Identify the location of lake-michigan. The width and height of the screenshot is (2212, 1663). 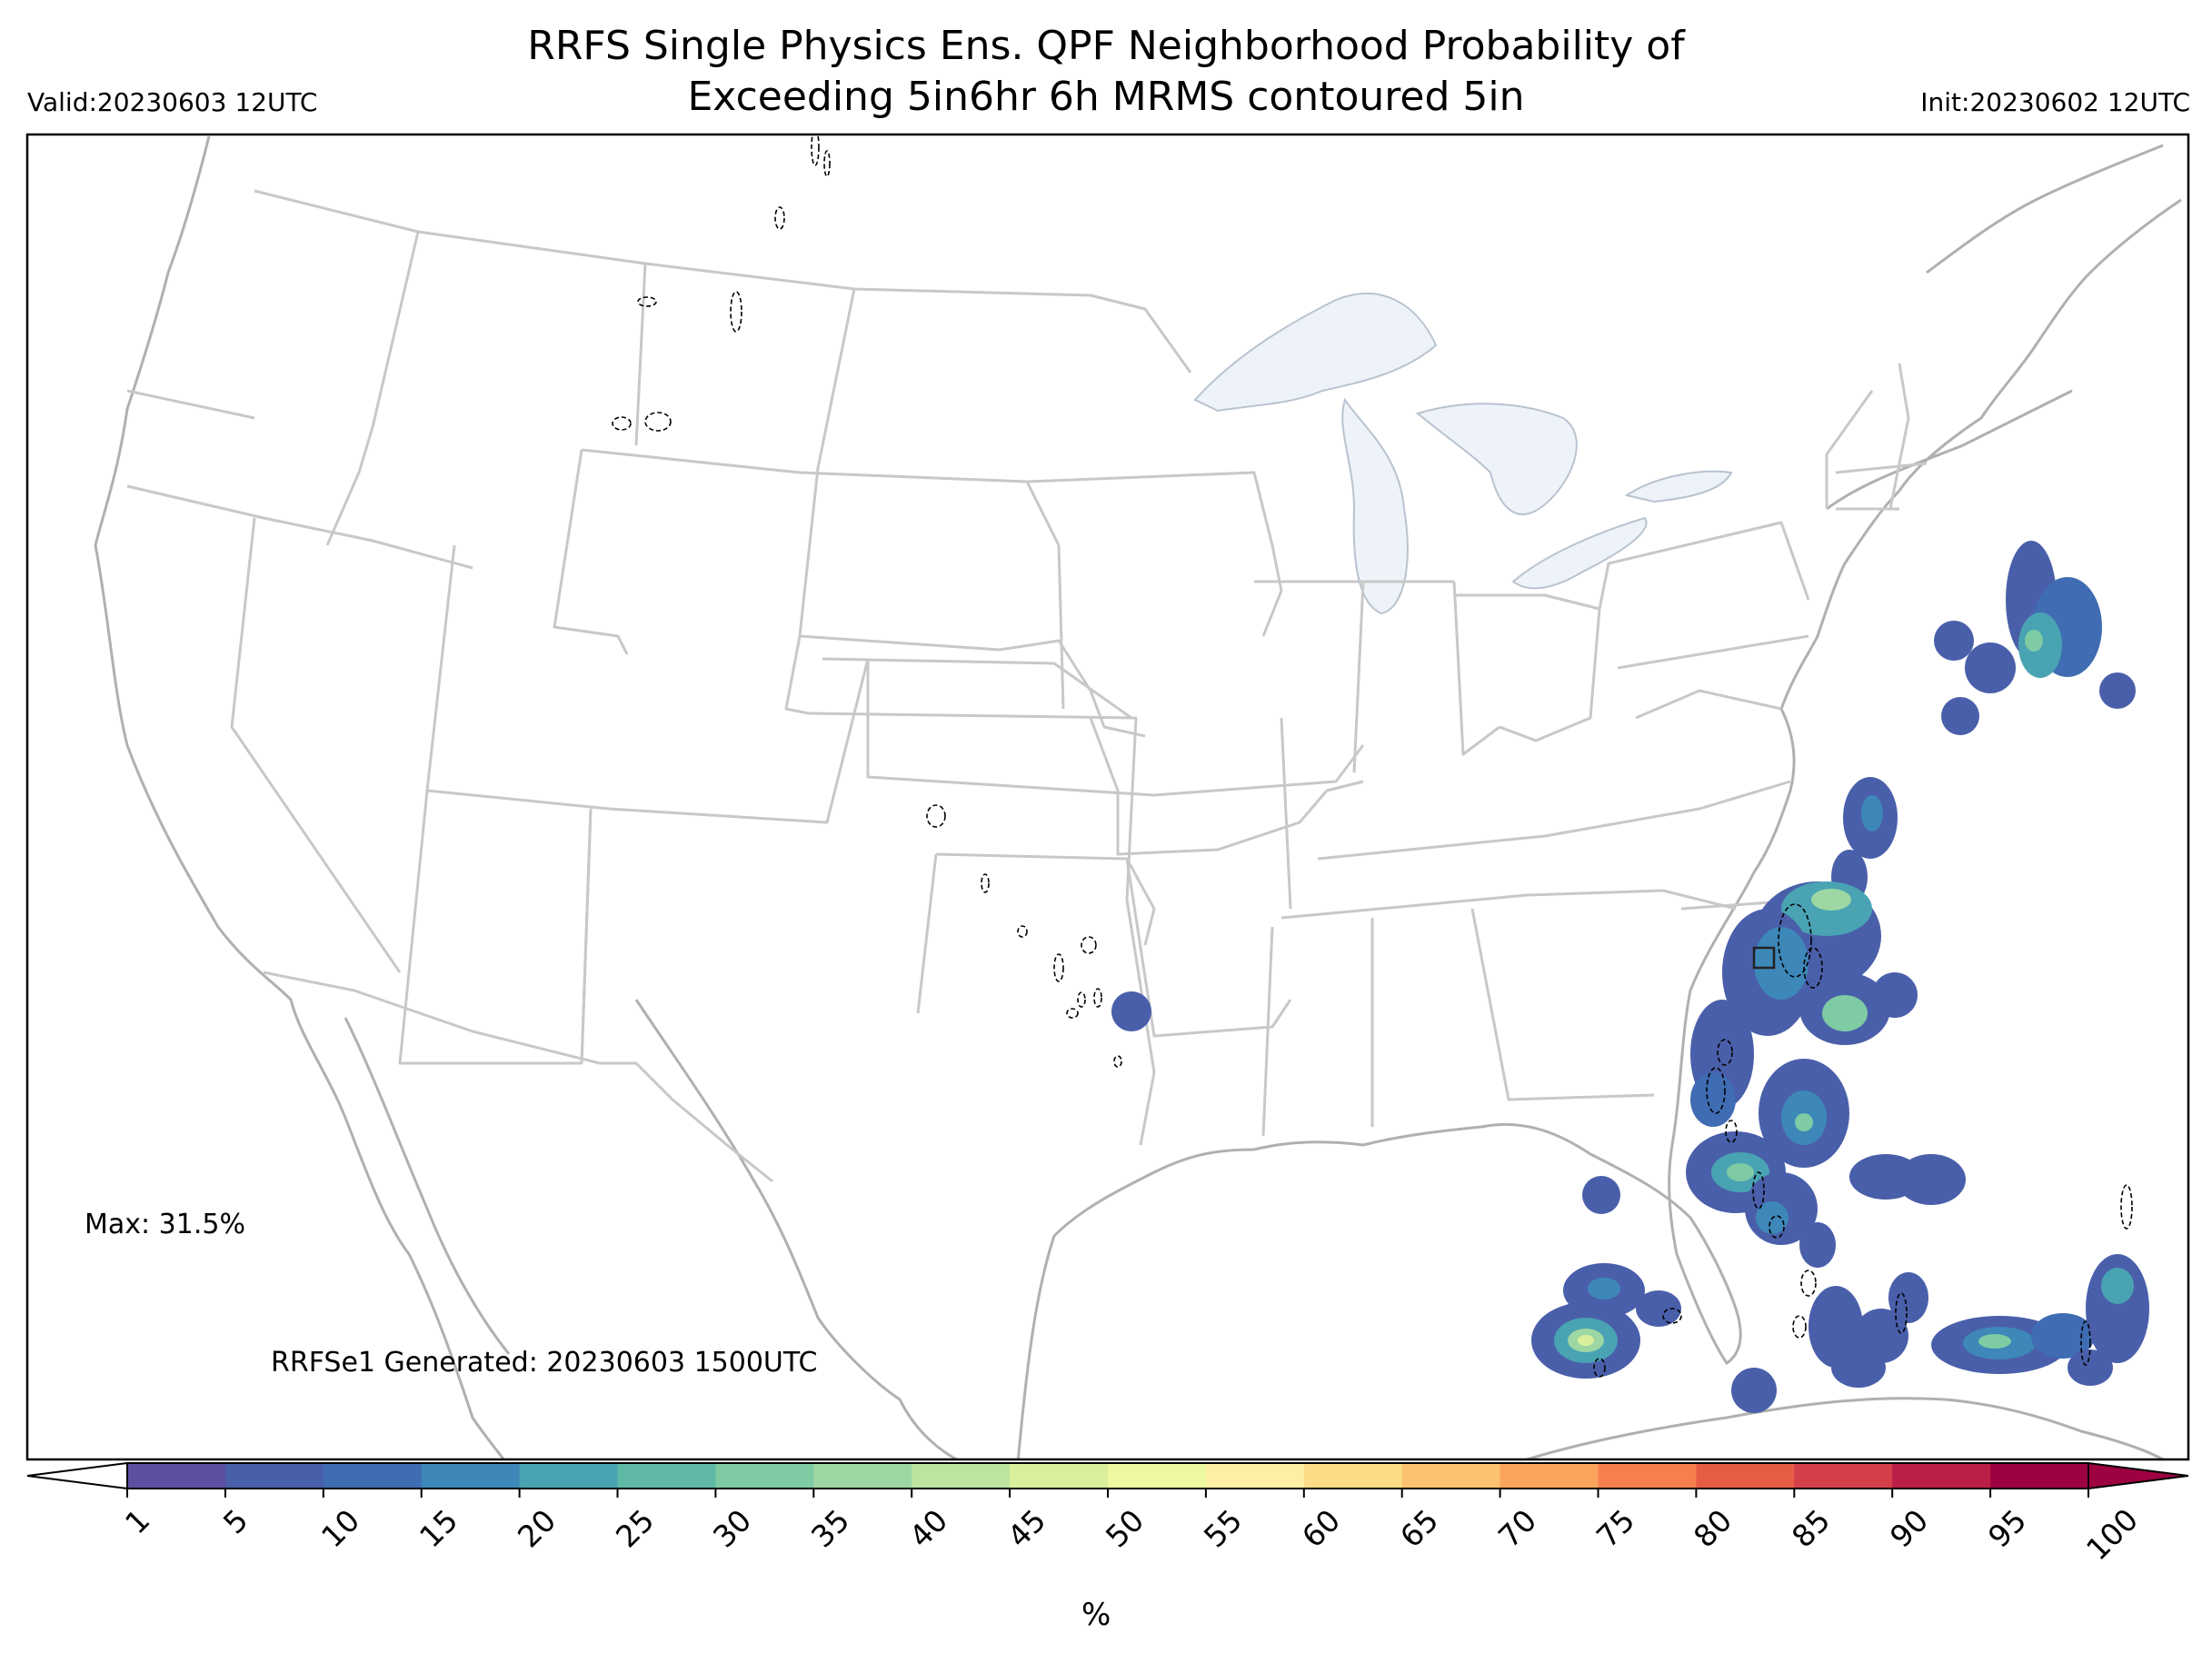
(1375, 506).